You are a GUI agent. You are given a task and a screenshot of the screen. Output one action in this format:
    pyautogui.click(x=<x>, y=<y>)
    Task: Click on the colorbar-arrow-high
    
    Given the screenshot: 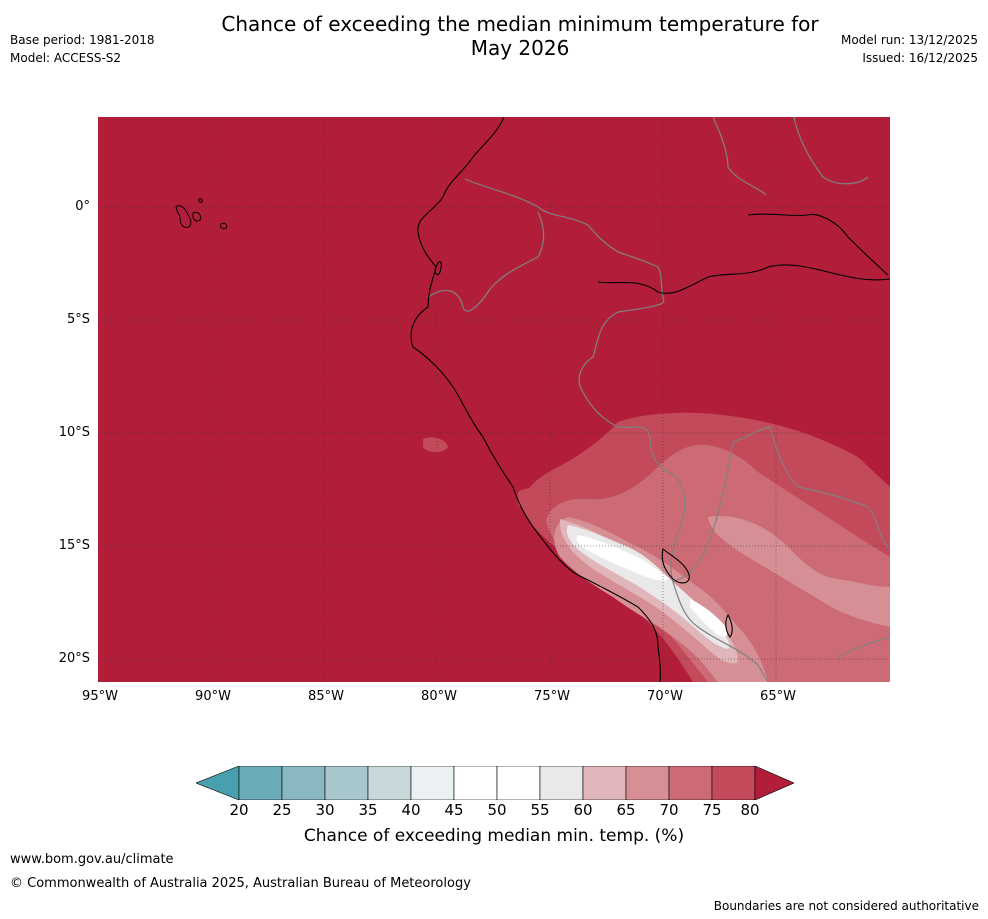 What is the action you would take?
    pyautogui.click(x=774, y=783)
    